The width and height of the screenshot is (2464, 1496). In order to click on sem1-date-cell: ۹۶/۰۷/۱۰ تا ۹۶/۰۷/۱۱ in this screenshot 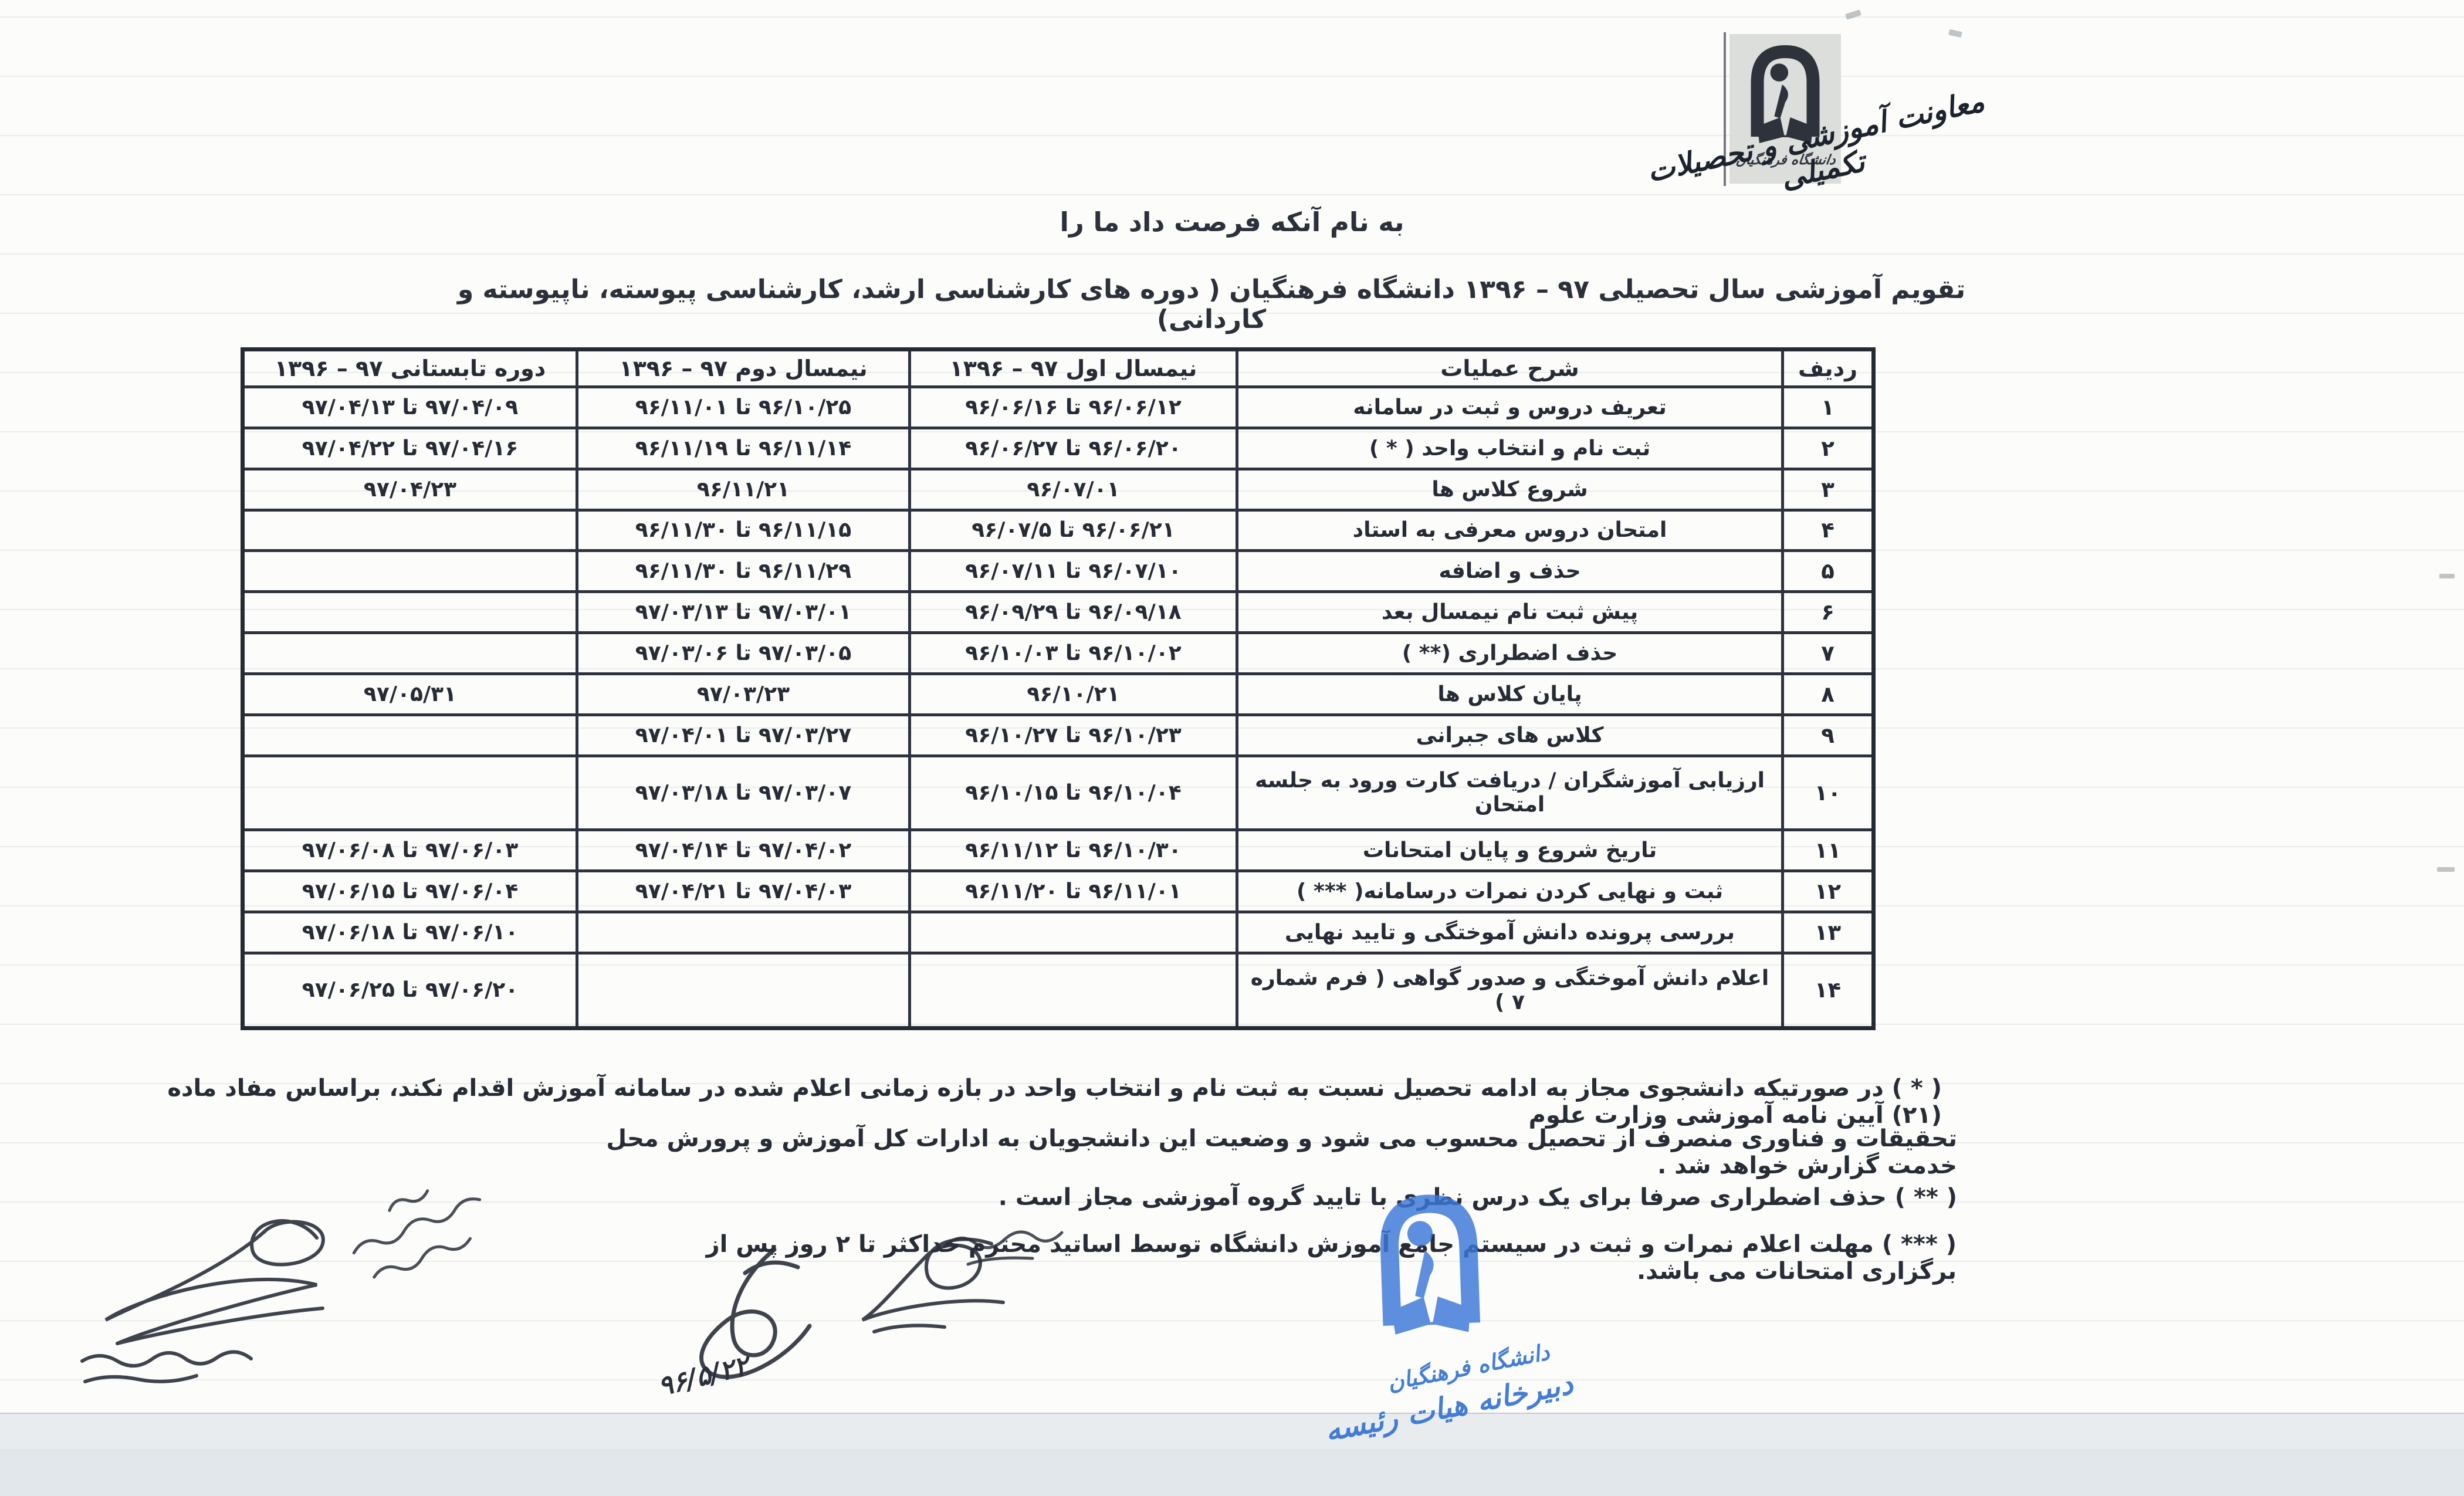, I will do `click(1073, 571)`.